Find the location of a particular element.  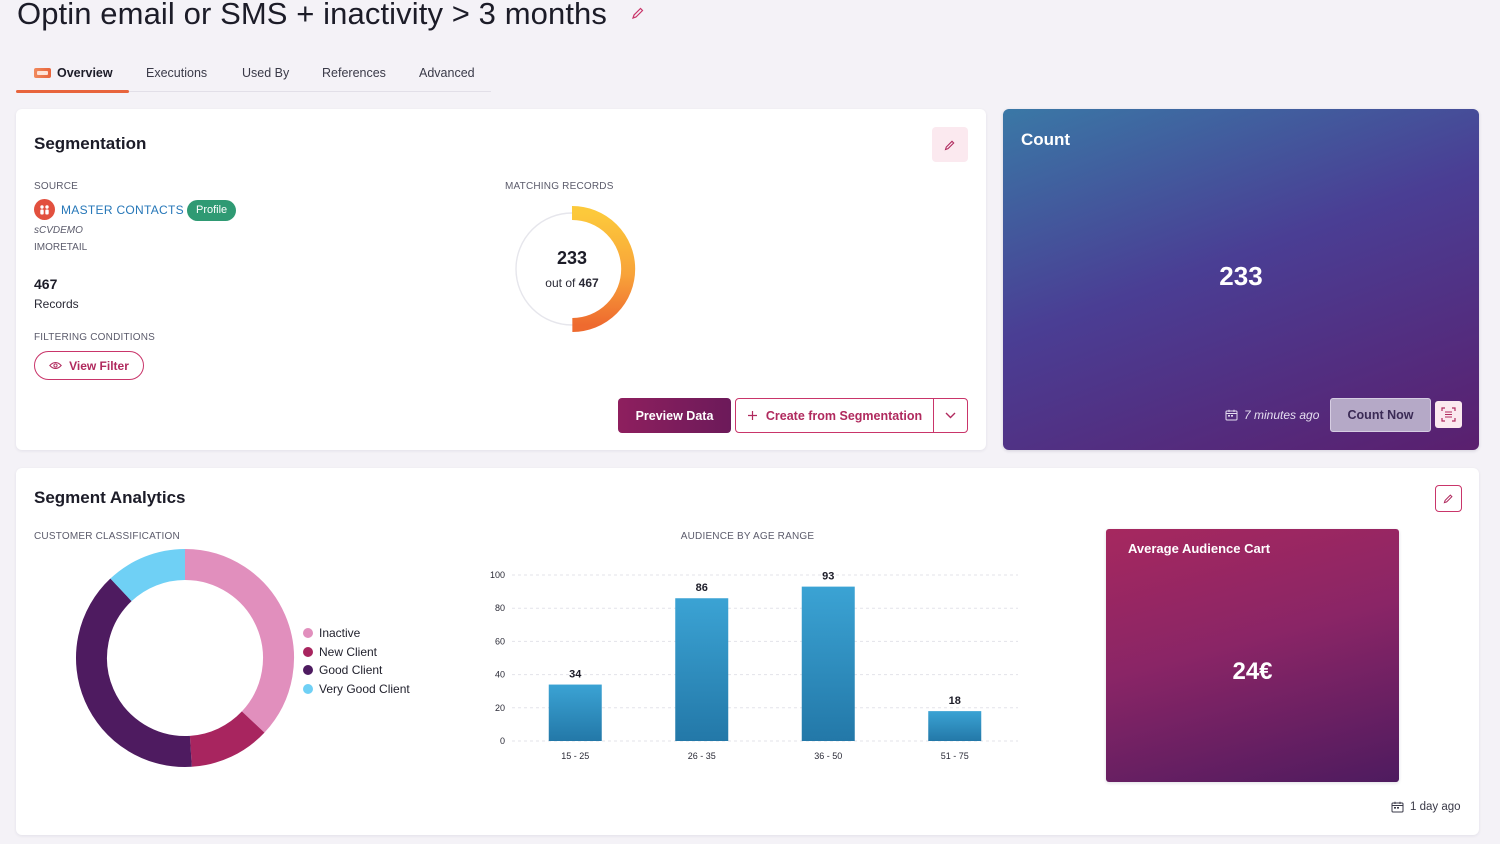

count-value: 233 is located at coordinates (1241, 276).